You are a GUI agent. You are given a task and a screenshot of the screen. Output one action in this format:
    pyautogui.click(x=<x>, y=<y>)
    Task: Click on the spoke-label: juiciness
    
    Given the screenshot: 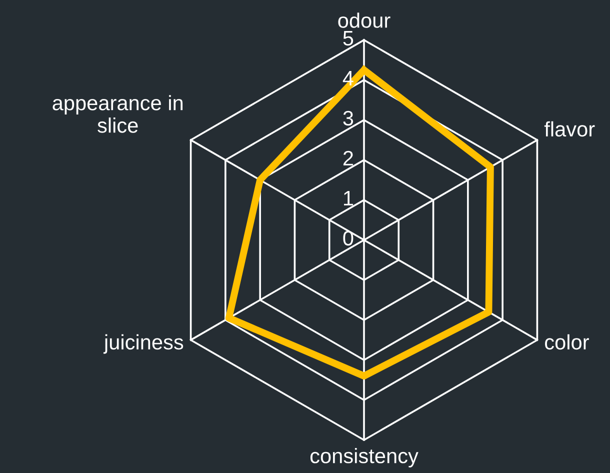 What is the action you would take?
    pyautogui.click(x=143, y=344)
    